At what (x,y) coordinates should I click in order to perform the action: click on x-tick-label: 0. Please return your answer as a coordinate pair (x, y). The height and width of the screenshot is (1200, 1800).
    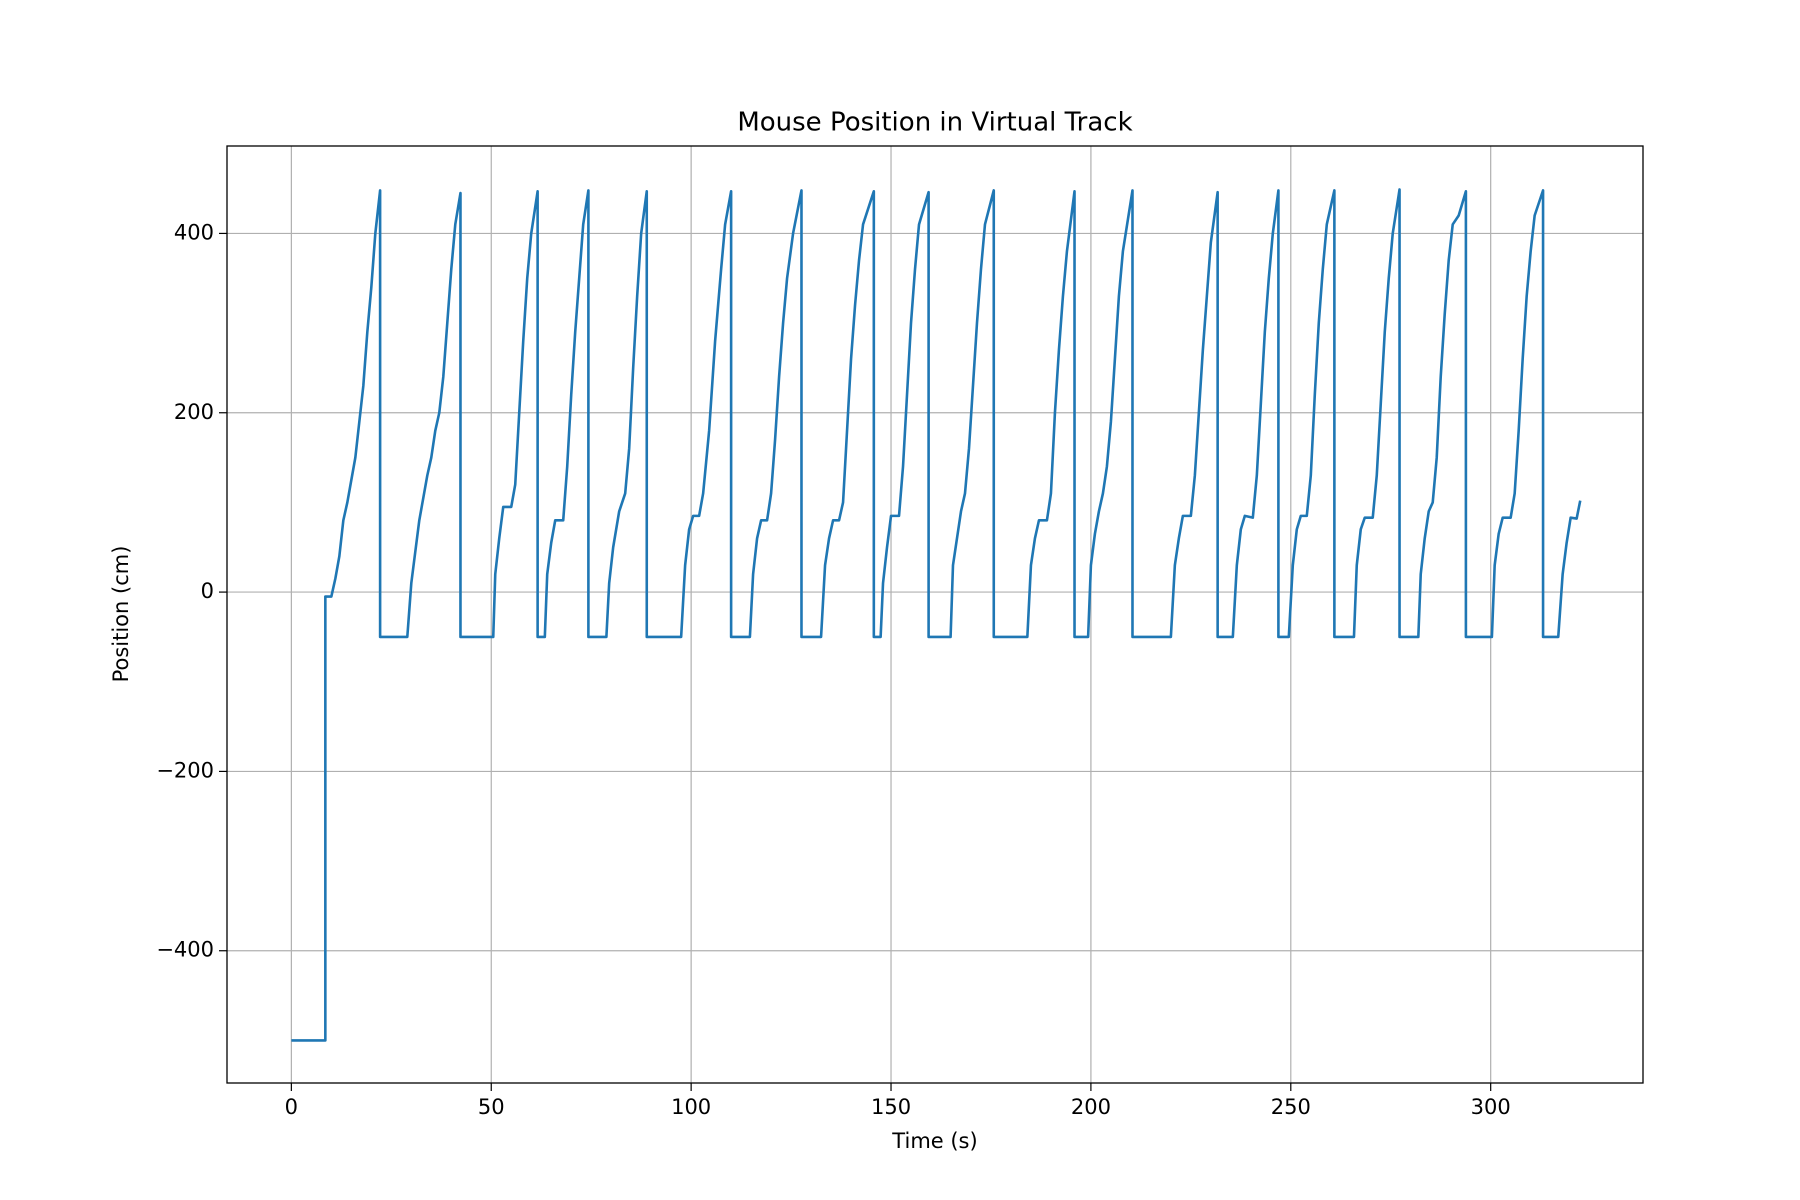
    Looking at the image, I should click on (291, 1107).